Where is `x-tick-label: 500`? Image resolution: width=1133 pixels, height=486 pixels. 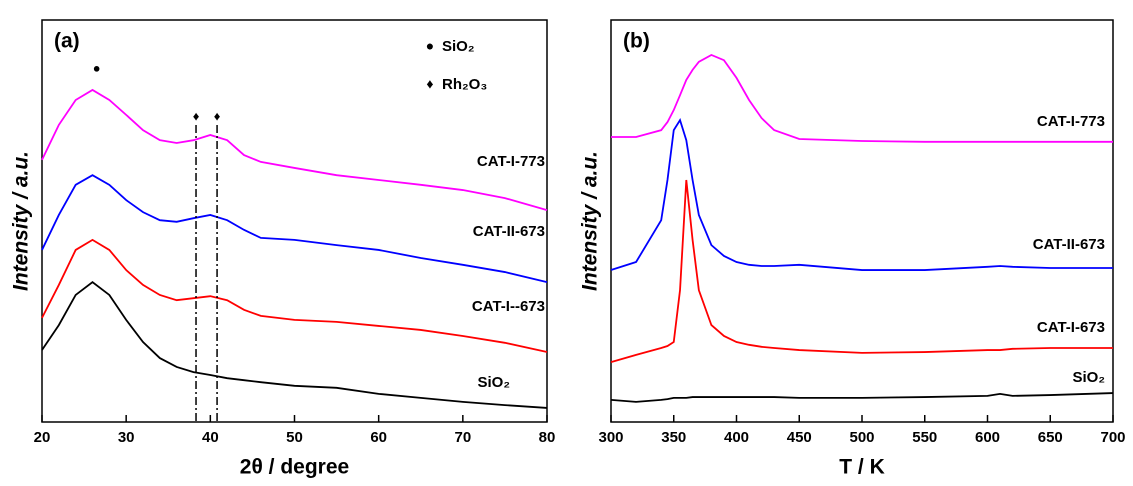 x-tick-label: 500 is located at coordinates (861, 437).